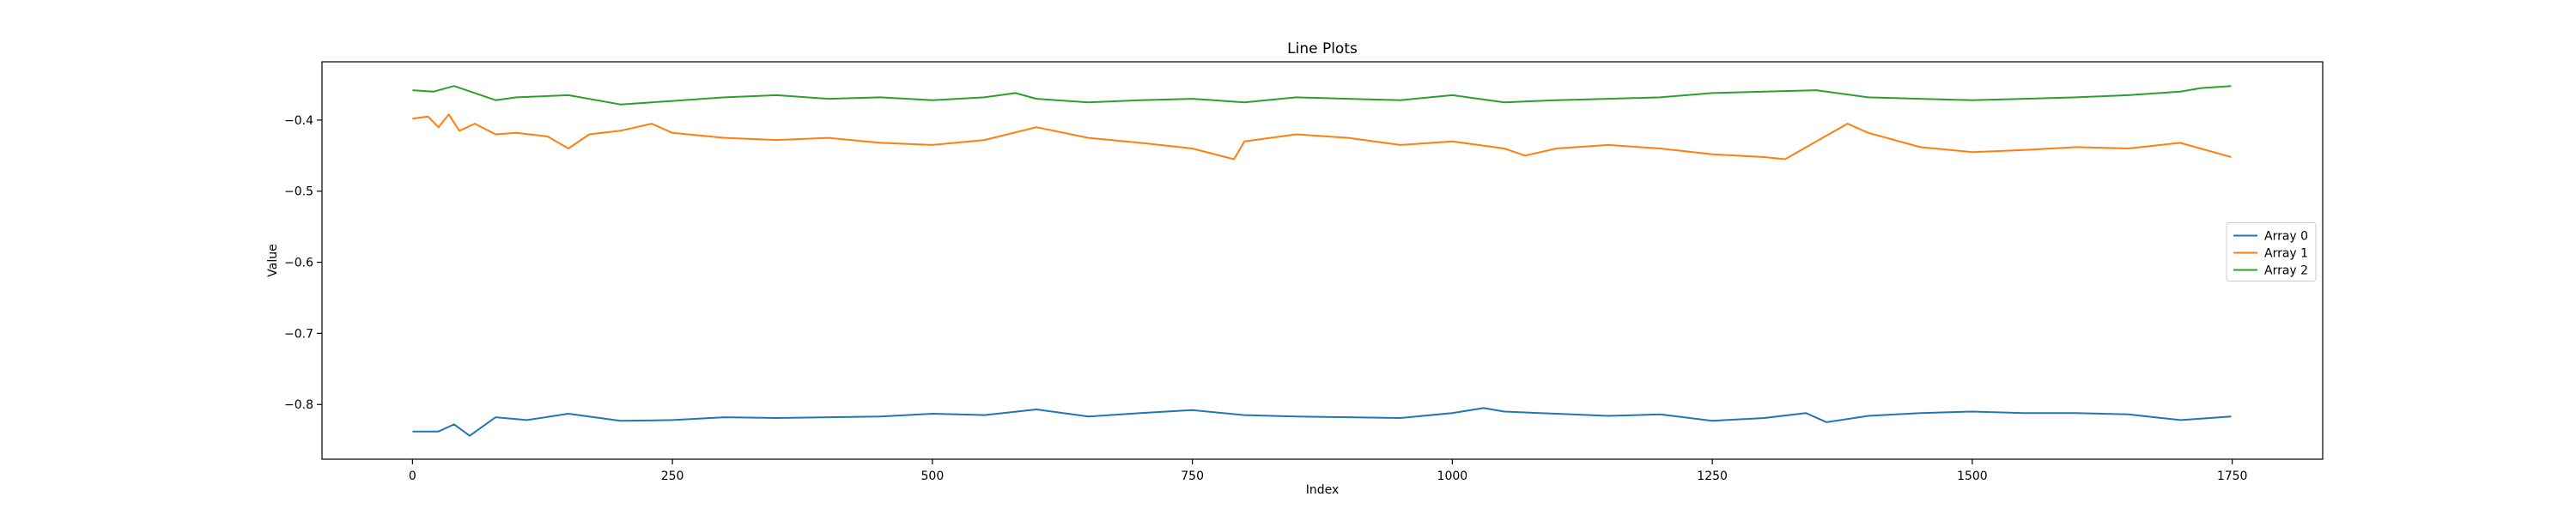 Image resolution: width=2576 pixels, height=515 pixels. I want to click on x-tick-label: 500, so click(933, 476).